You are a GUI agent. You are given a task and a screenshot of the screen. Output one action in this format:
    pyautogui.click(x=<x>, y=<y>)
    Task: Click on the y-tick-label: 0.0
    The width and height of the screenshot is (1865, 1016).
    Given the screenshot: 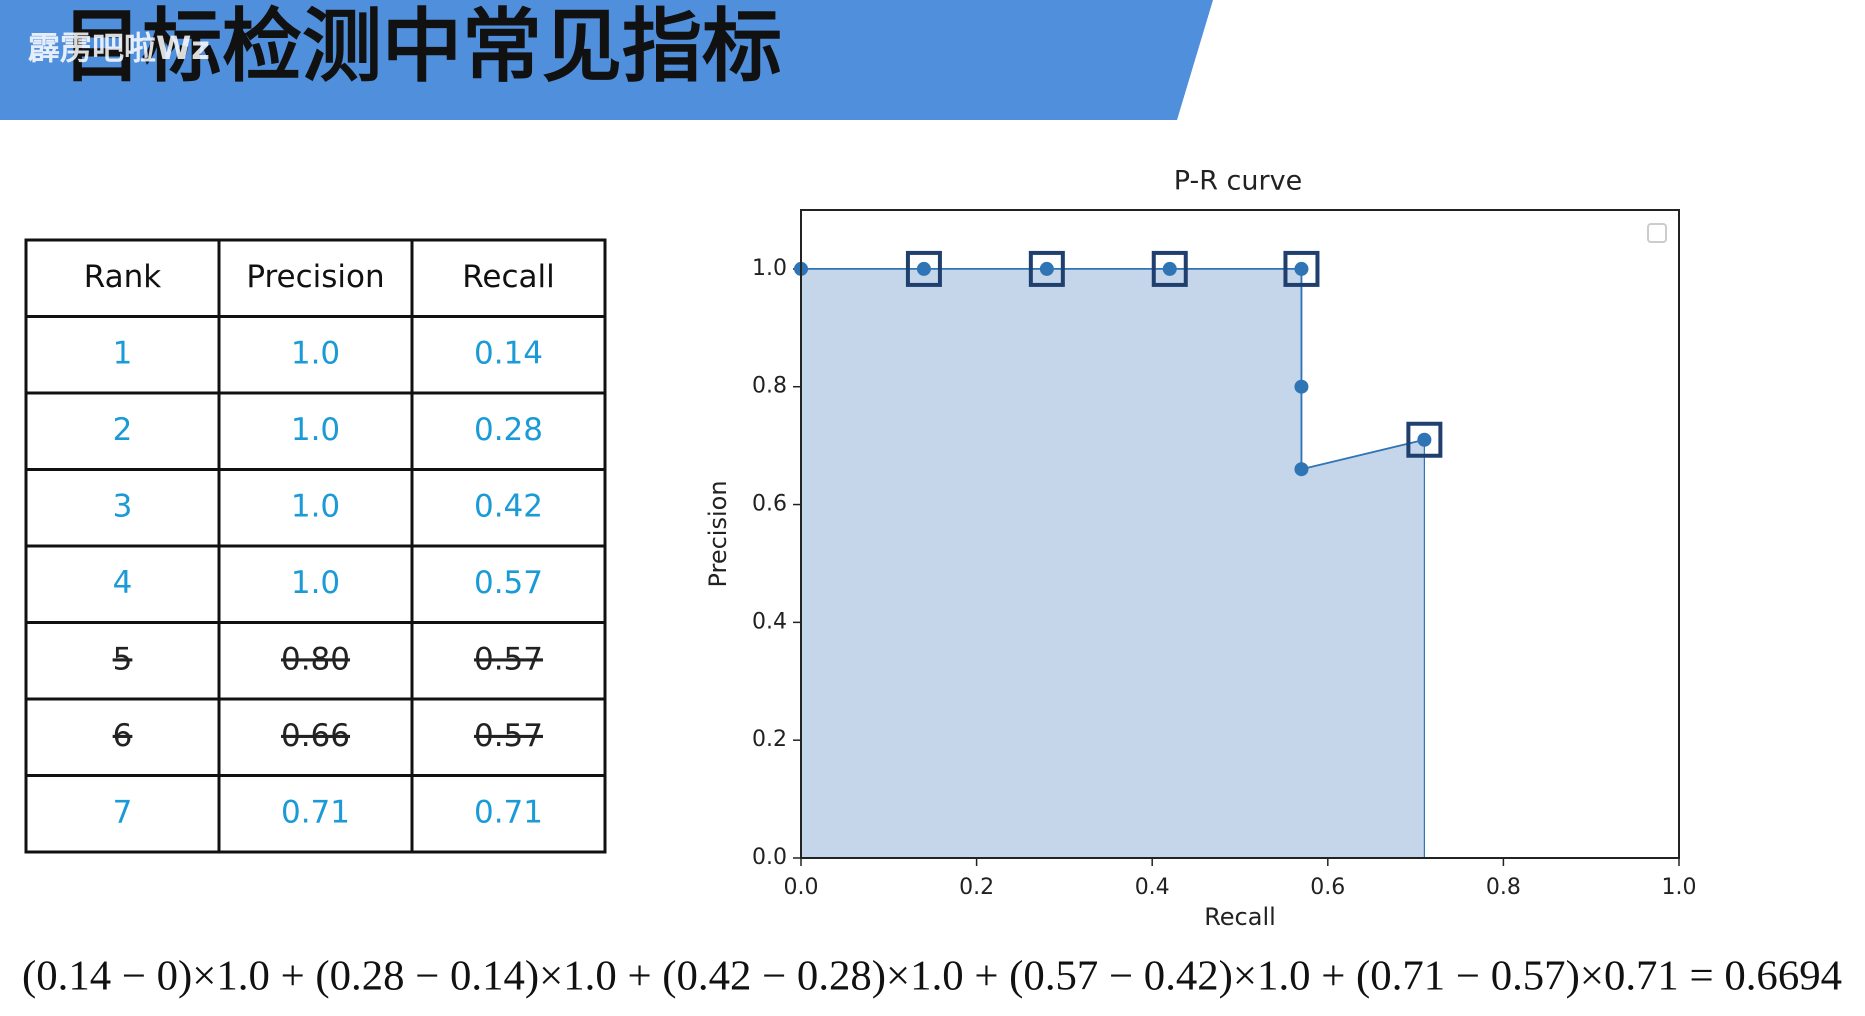 What is the action you would take?
    pyautogui.click(x=769, y=857)
    